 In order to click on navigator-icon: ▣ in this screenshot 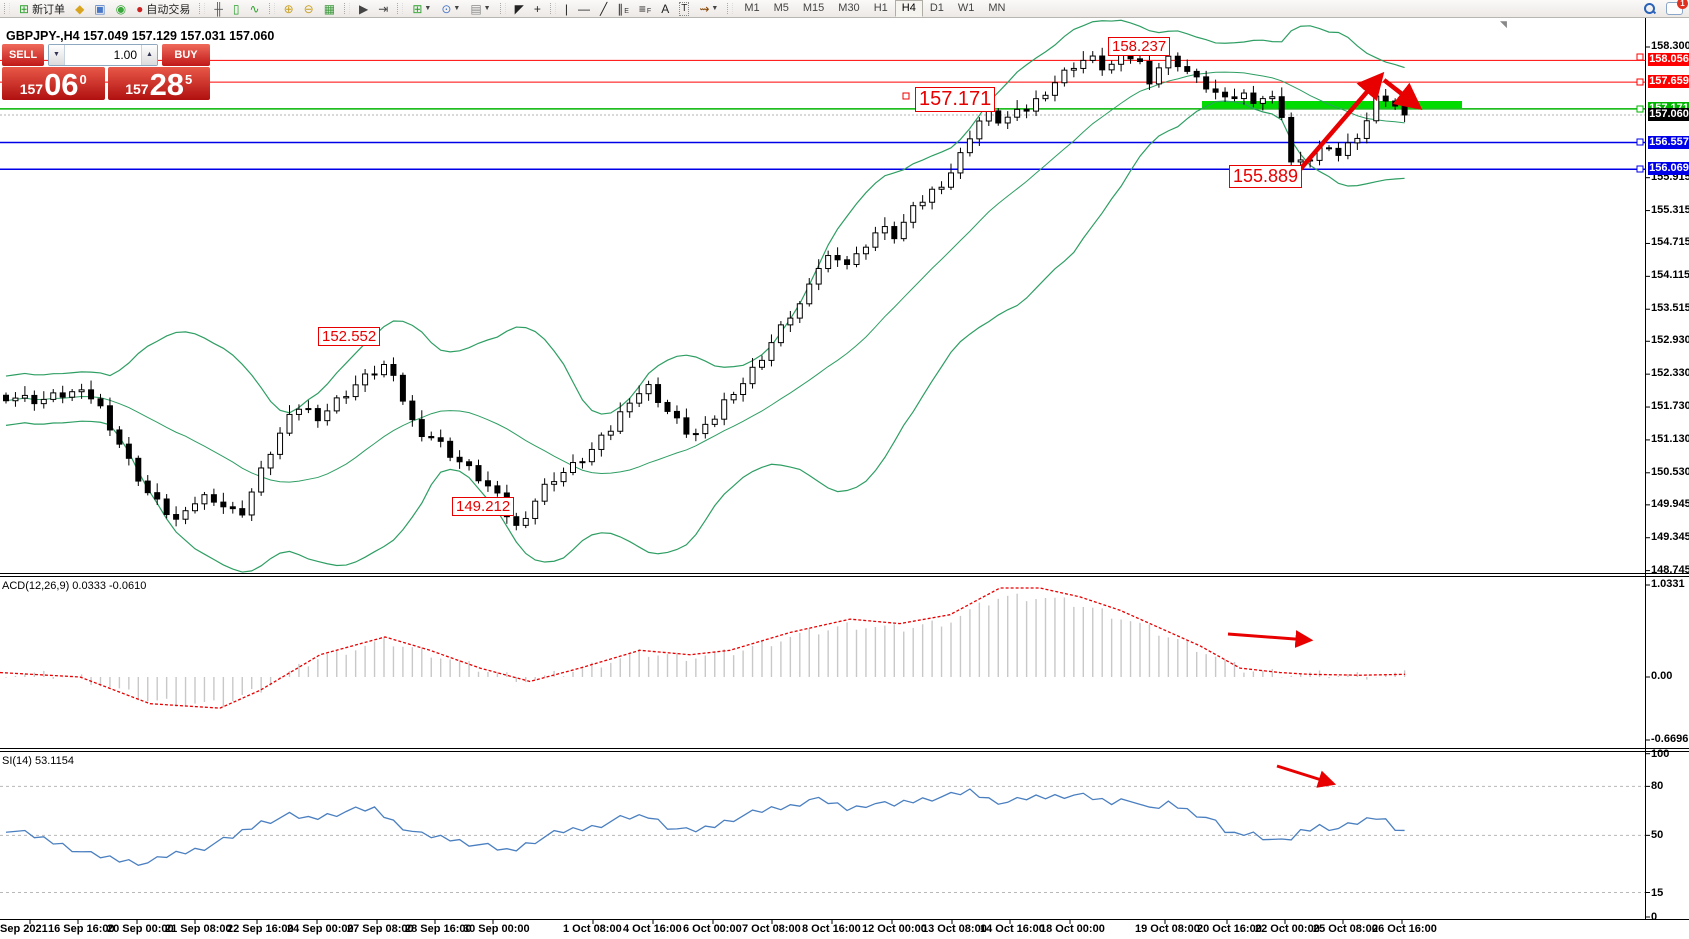, I will do `click(100, 8)`.